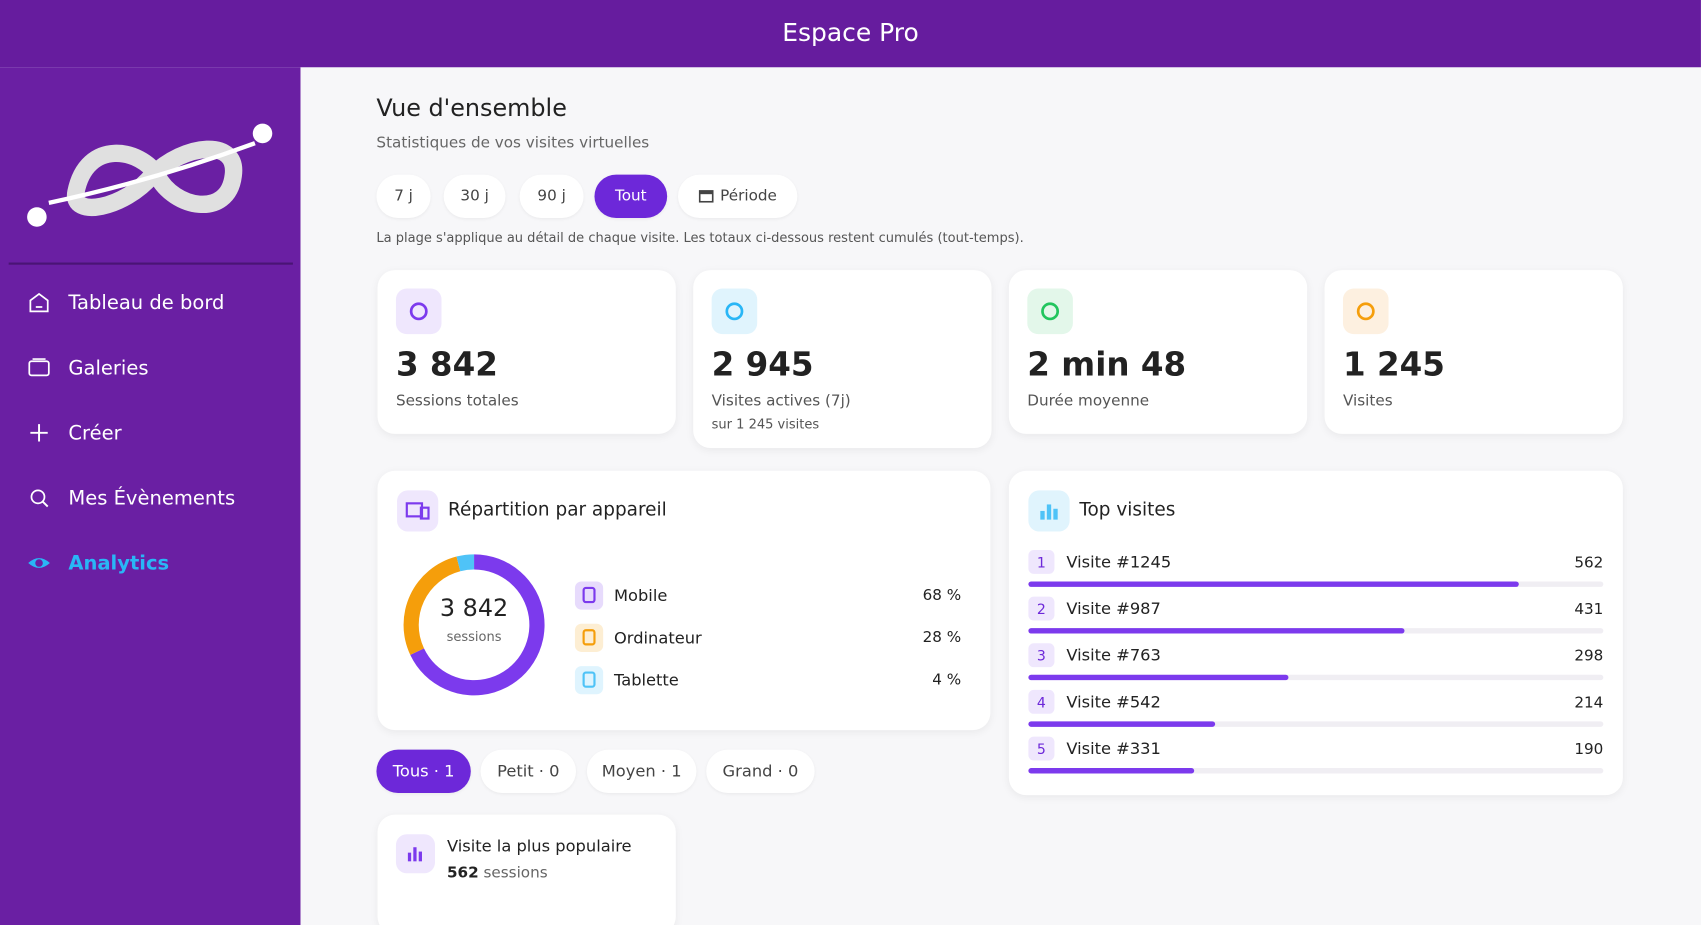 The image size is (1701, 925). I want to click on visit-name: Visite #331, so click(1113, 748).